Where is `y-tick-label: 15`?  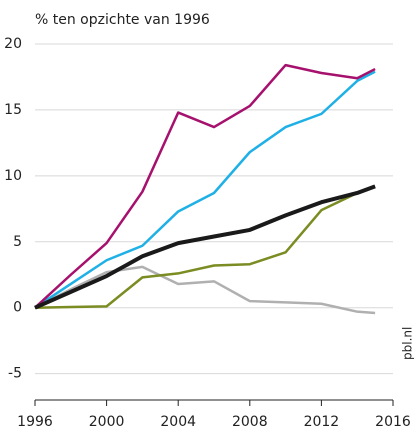 y-tick-label: 15 is located at coordinates (13, 110).